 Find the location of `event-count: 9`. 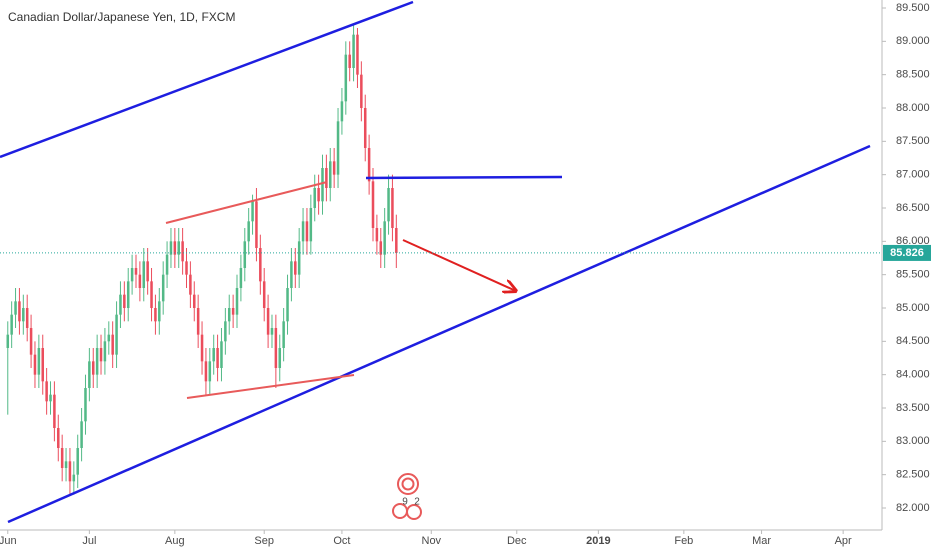

event-count: 9 is located at coordinates (405, 502).